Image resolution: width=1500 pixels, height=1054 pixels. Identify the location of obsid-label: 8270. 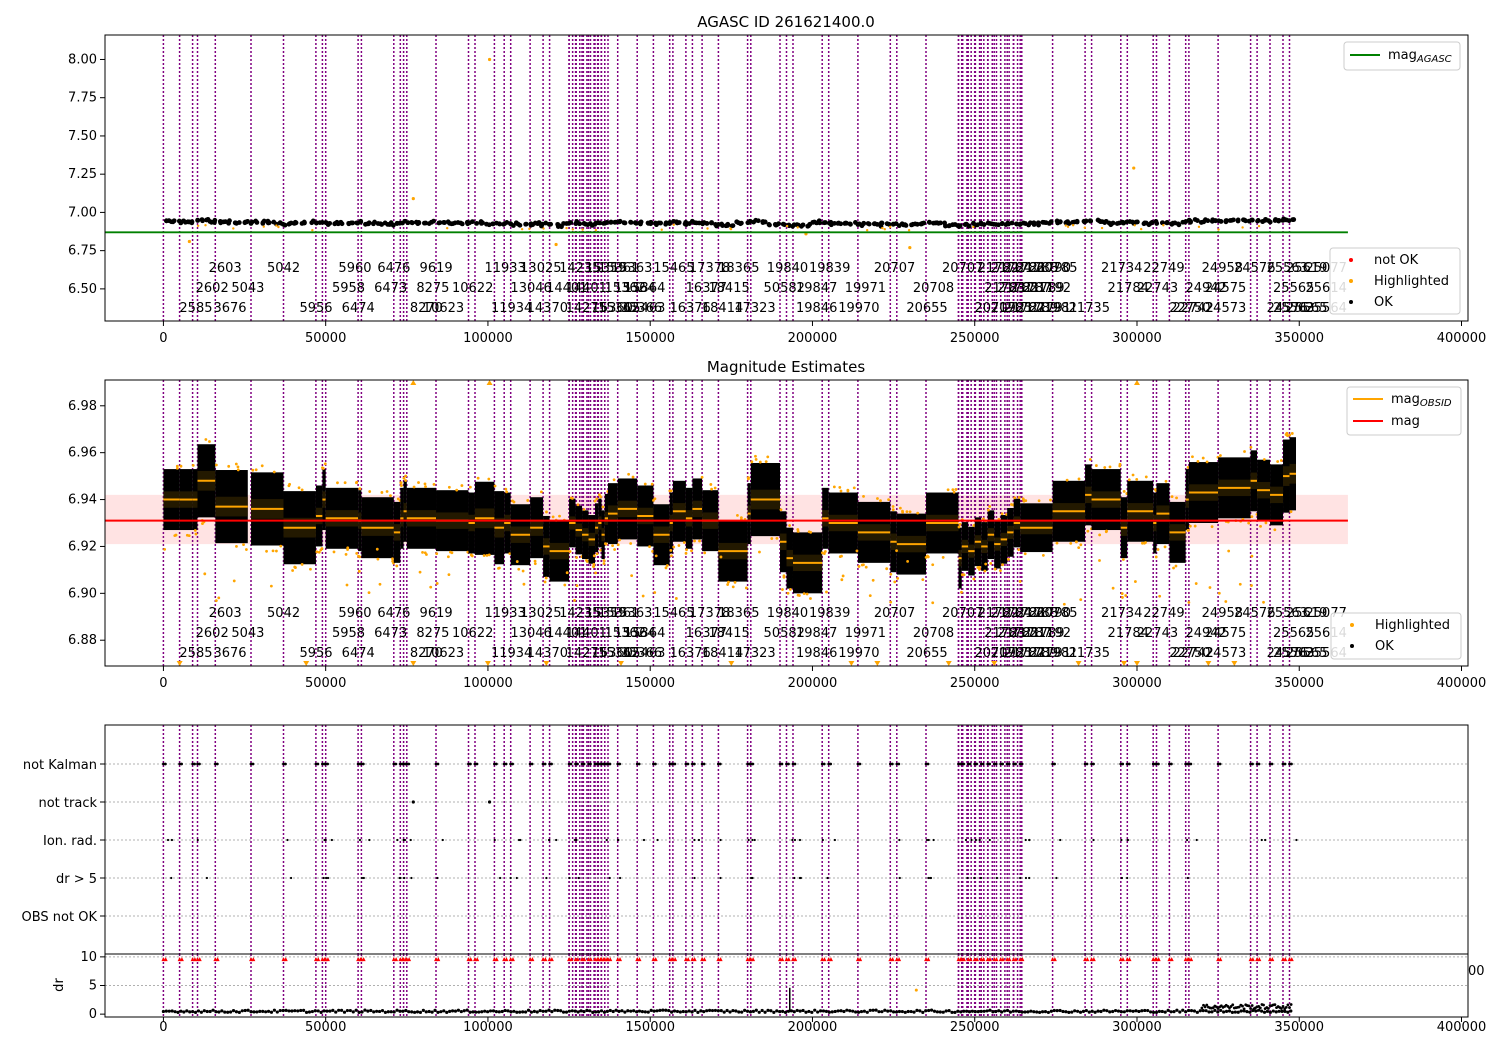
(426, 653).